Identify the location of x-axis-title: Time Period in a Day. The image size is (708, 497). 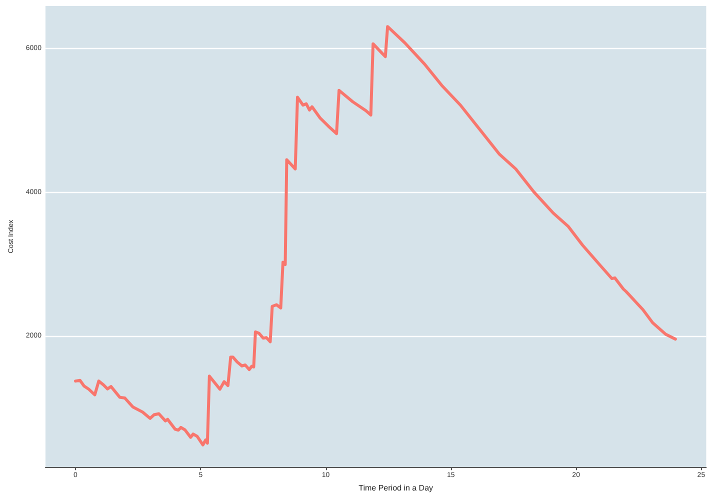
(396, 488).